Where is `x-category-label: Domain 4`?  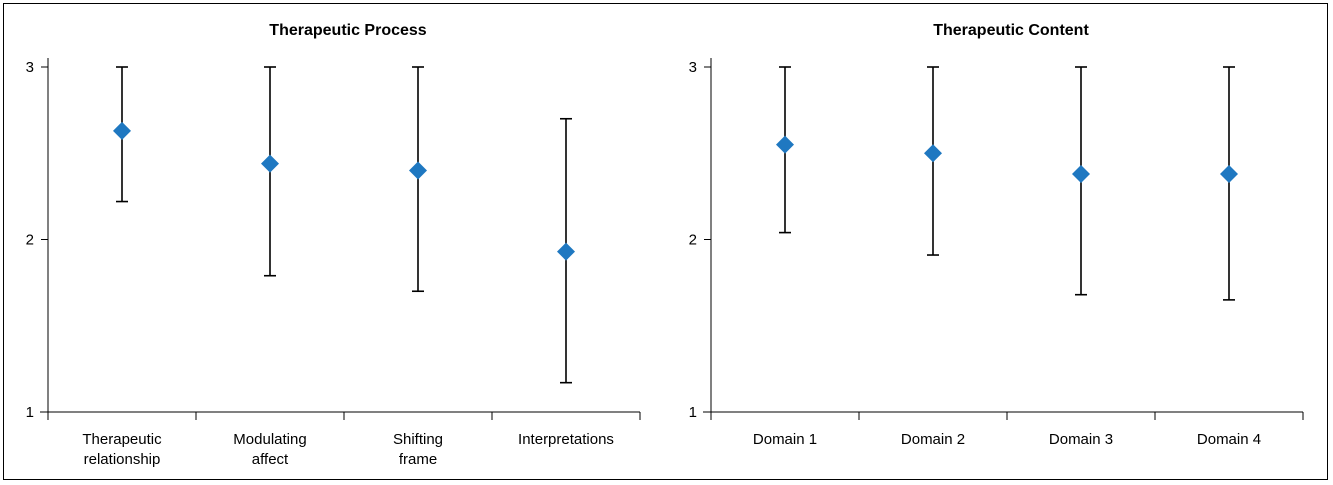
x-category-label: Domain 4 is located at coordinates (1229, 439).